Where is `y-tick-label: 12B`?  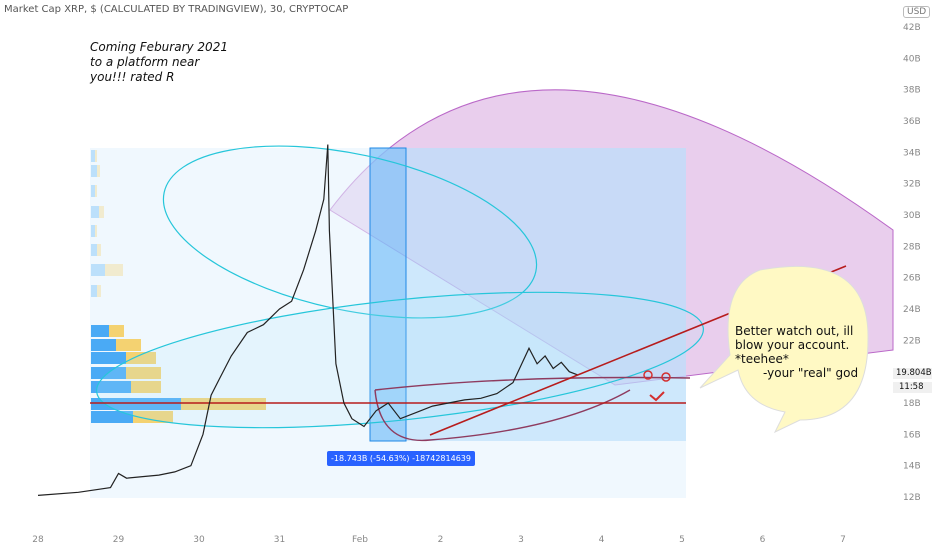 y-tick-label: 12B is located at coordinates (912, 498).